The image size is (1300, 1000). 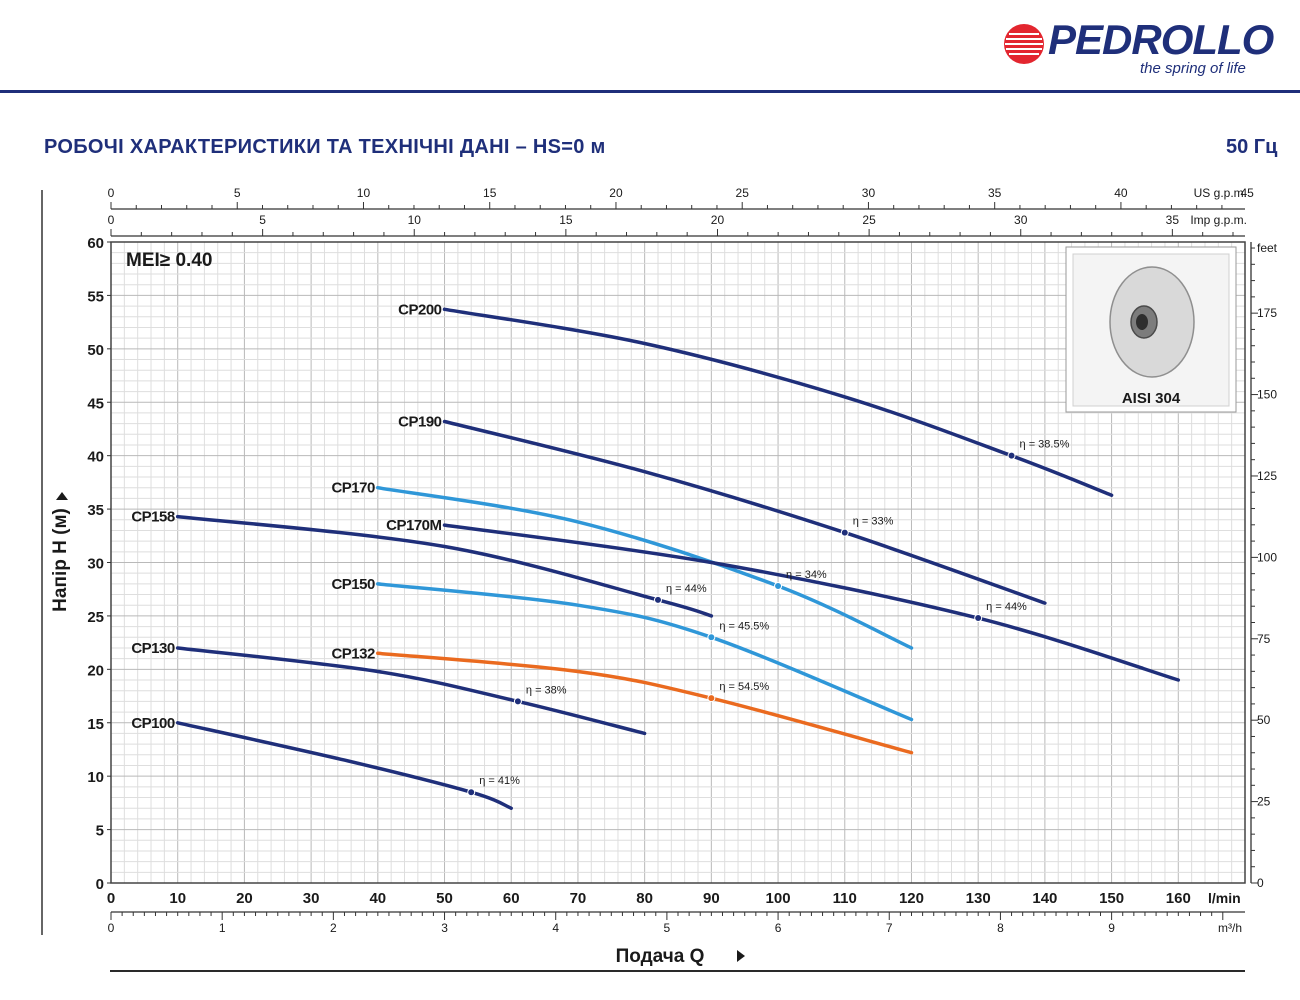 I want to click on imp-gpm-unit-label: Imp g.p.m., so click(x=1218, y=220).